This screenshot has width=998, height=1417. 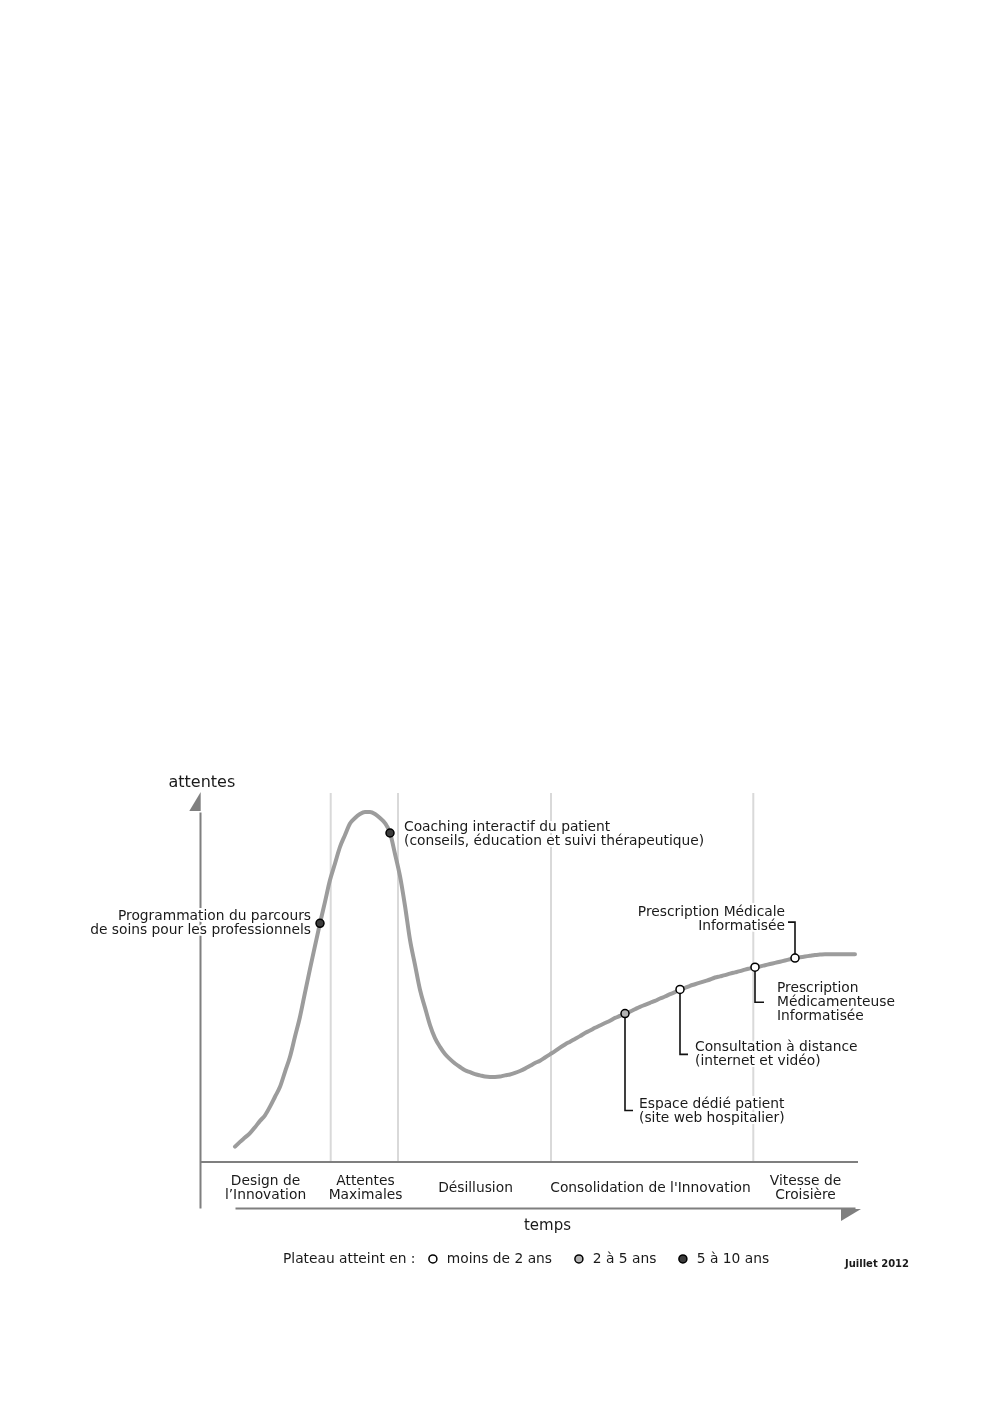 What do you see at coordinates (499, 1257) in the screenshot?
I see `legend-label: moins de 2 ans` at bounding box center [499, 1257].